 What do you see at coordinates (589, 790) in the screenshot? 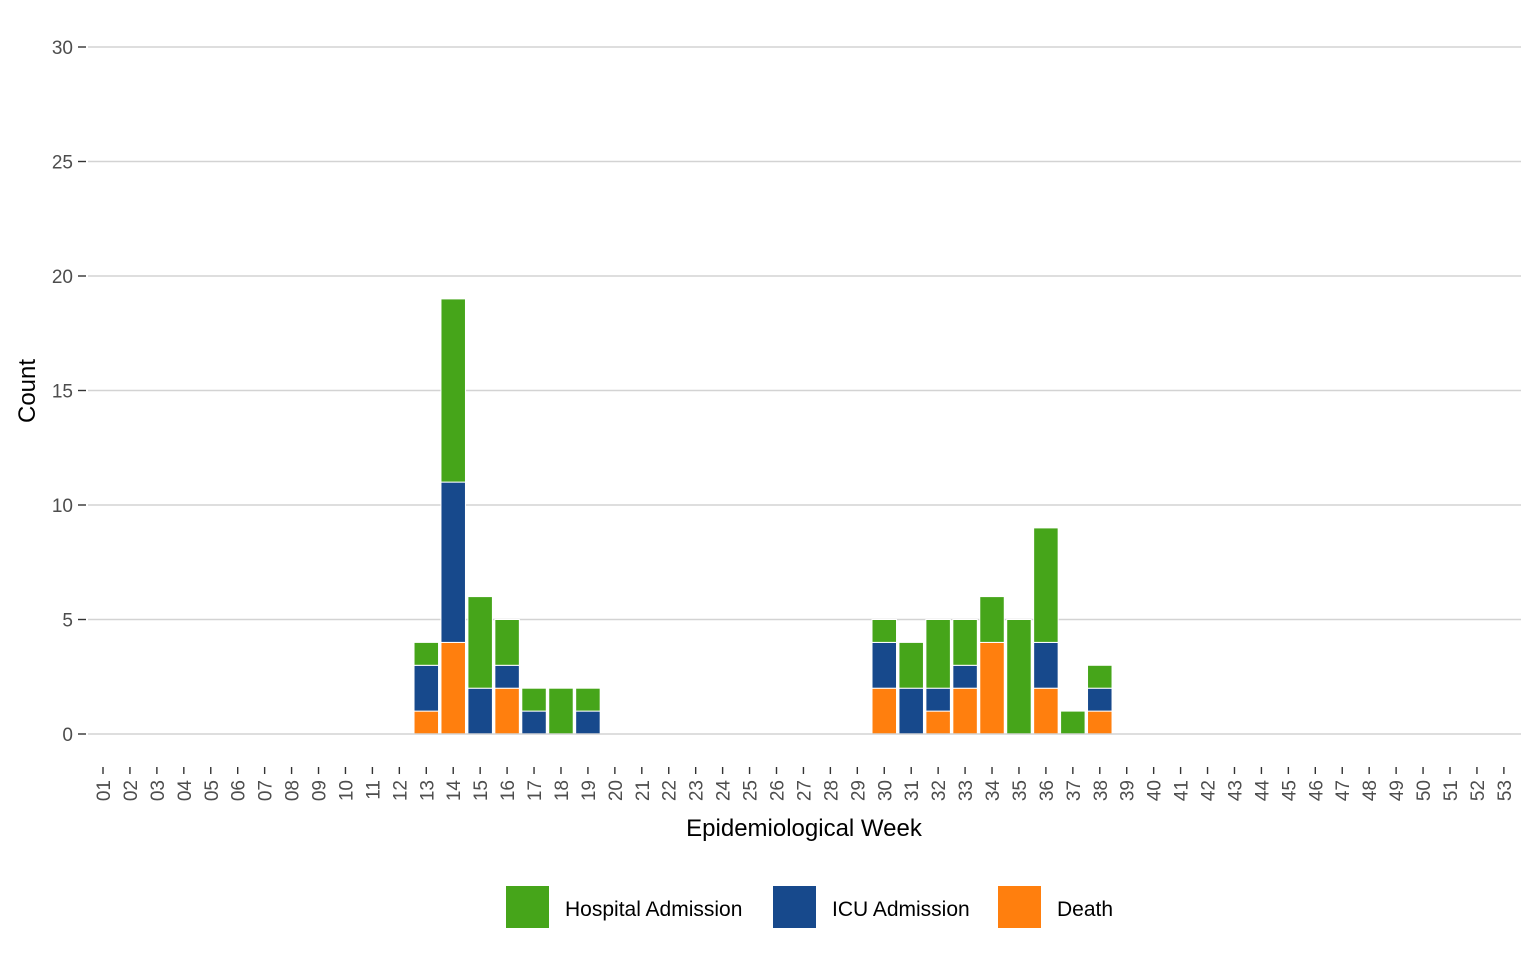
I see `x-tick-label: 19` at bounding box center [589, 790].